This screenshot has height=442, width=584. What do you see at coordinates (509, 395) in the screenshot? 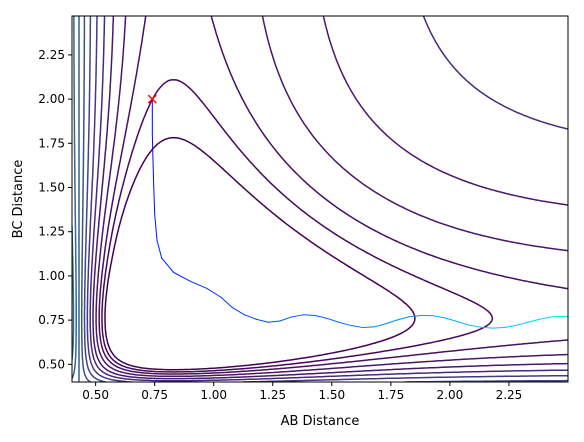
I see `x-tick-label: 2.25` at bounding box center [509, 395].